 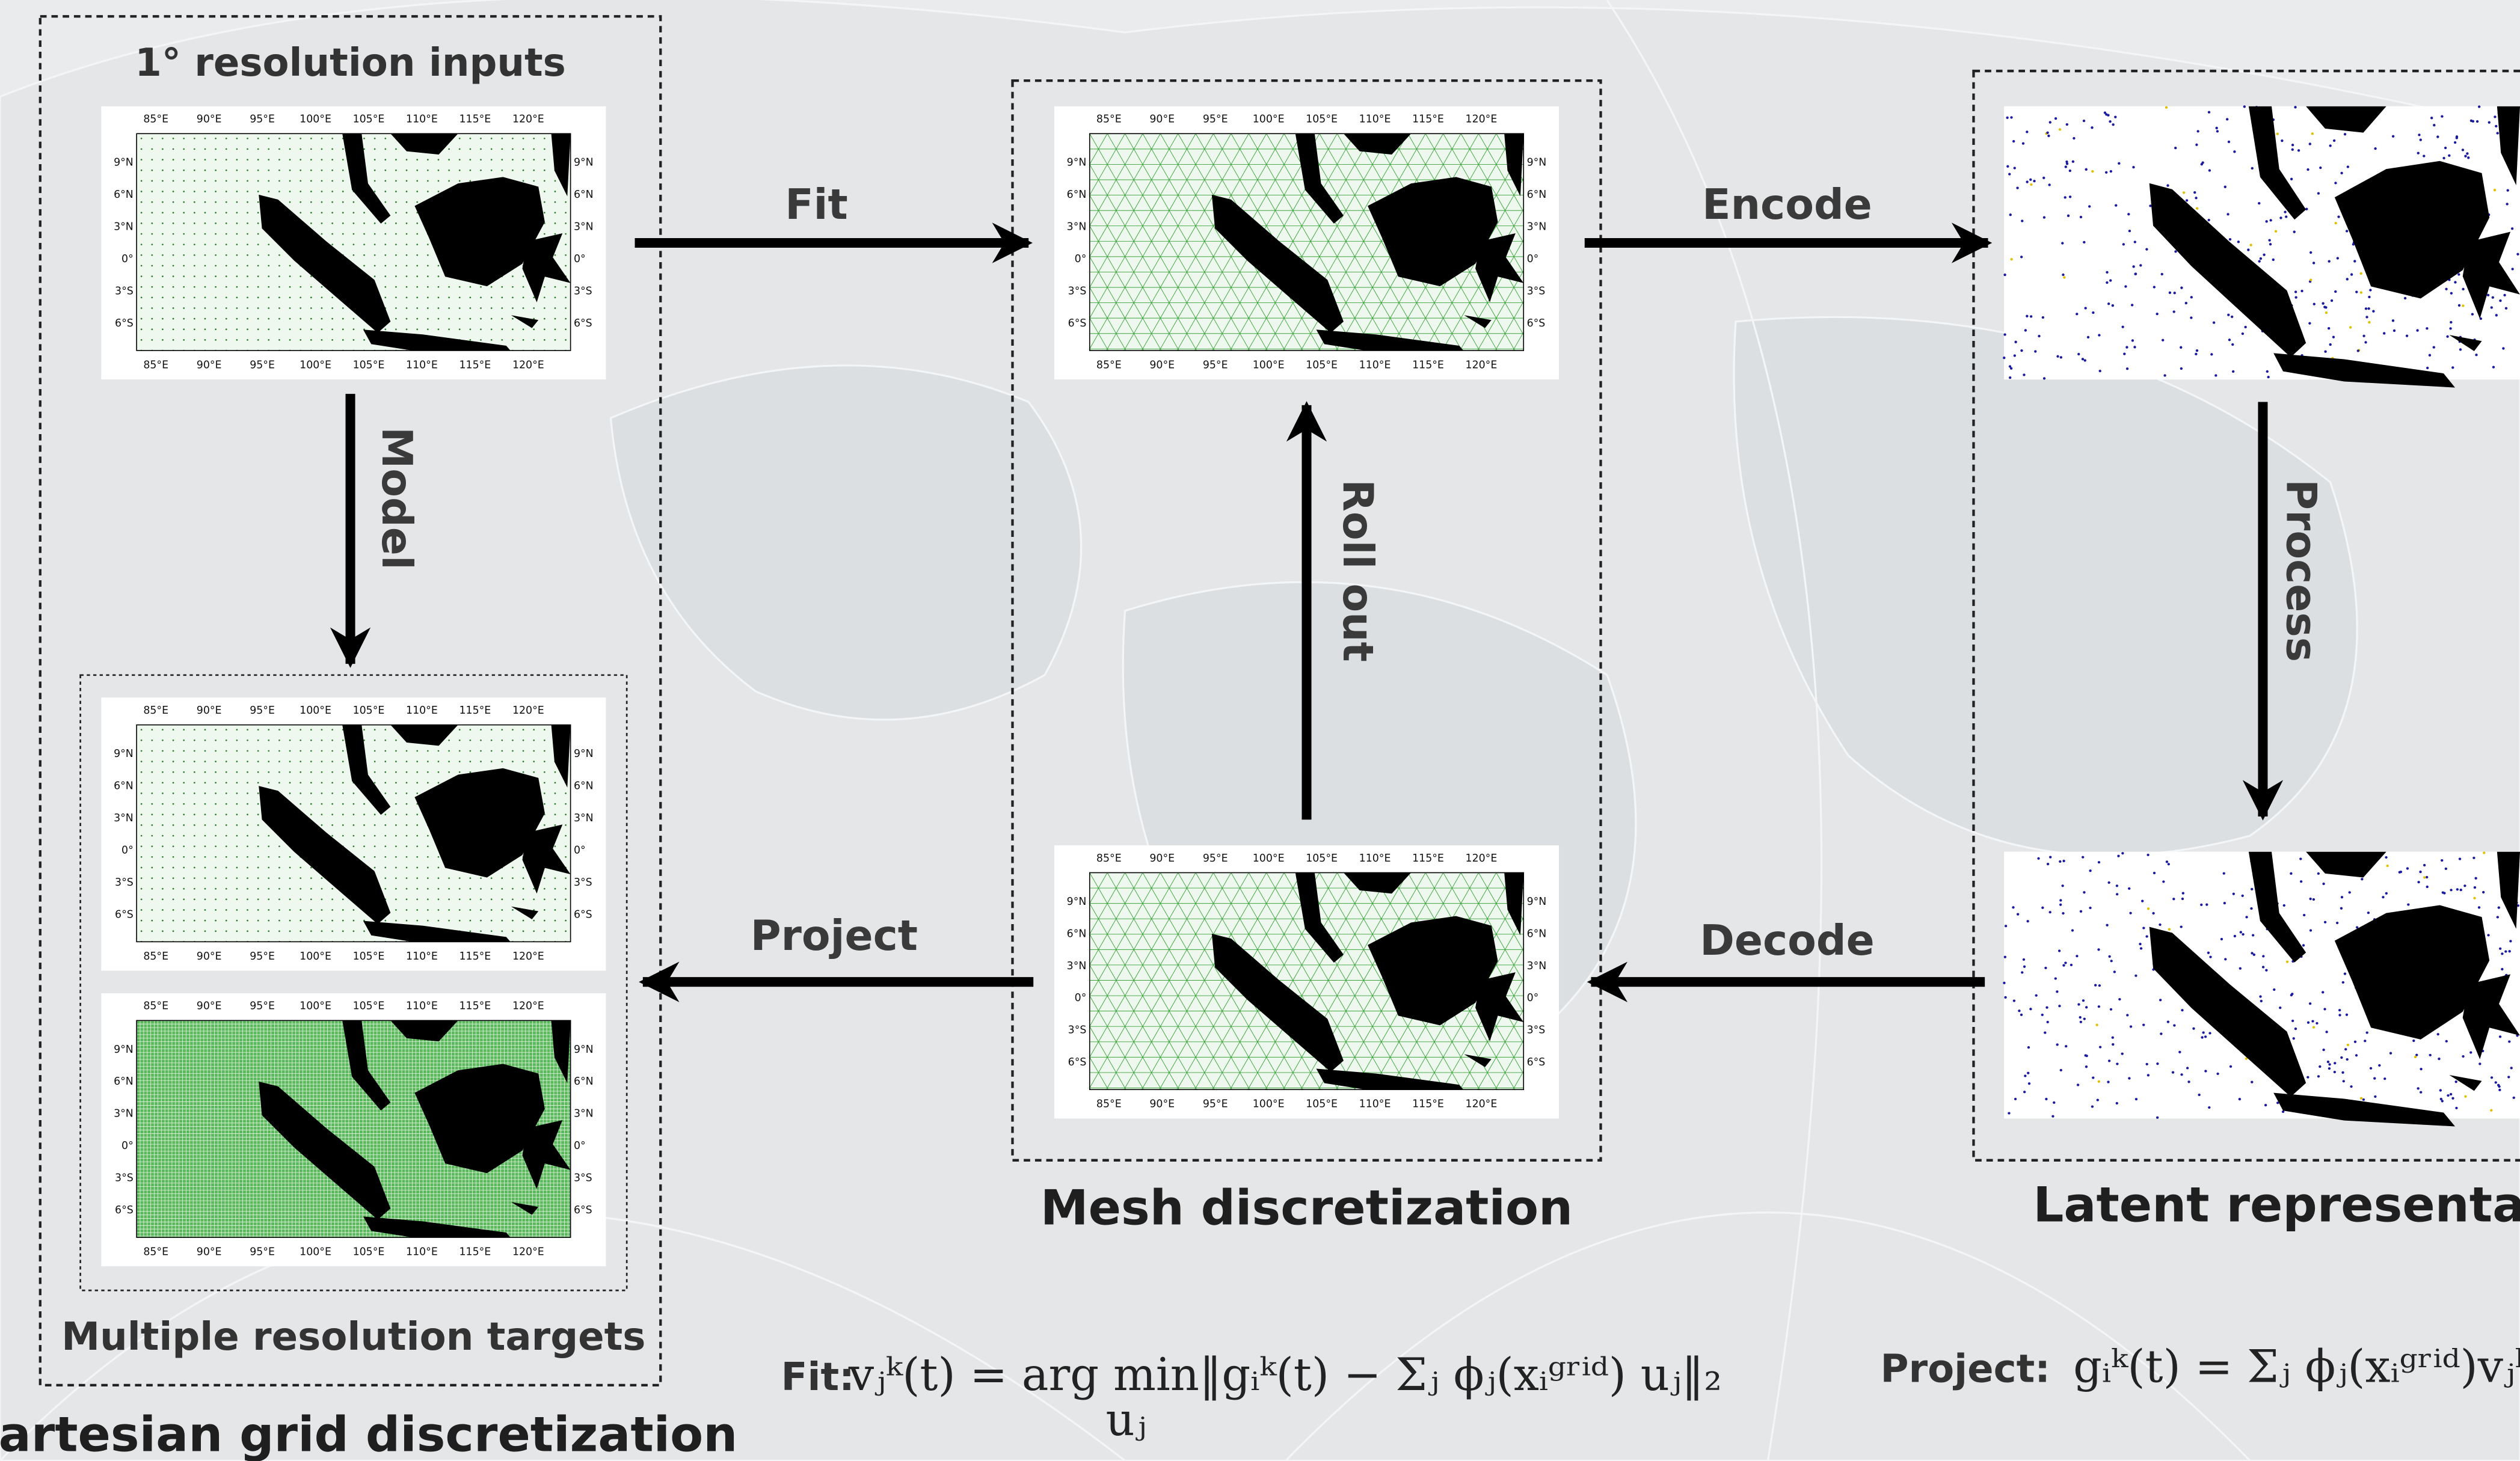 What do you see at coordinates (369, 120) in the screenshot?
I see `lon-label: 105°E` at bounding box center [369, 120].